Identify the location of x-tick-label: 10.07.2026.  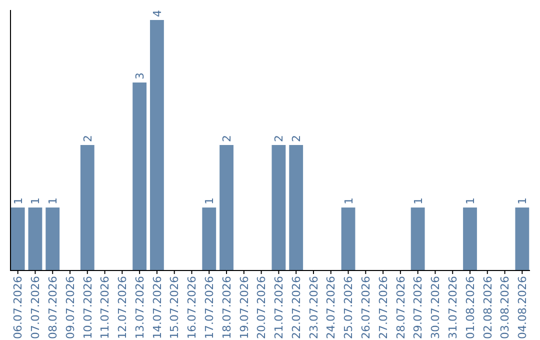
(87, 307).